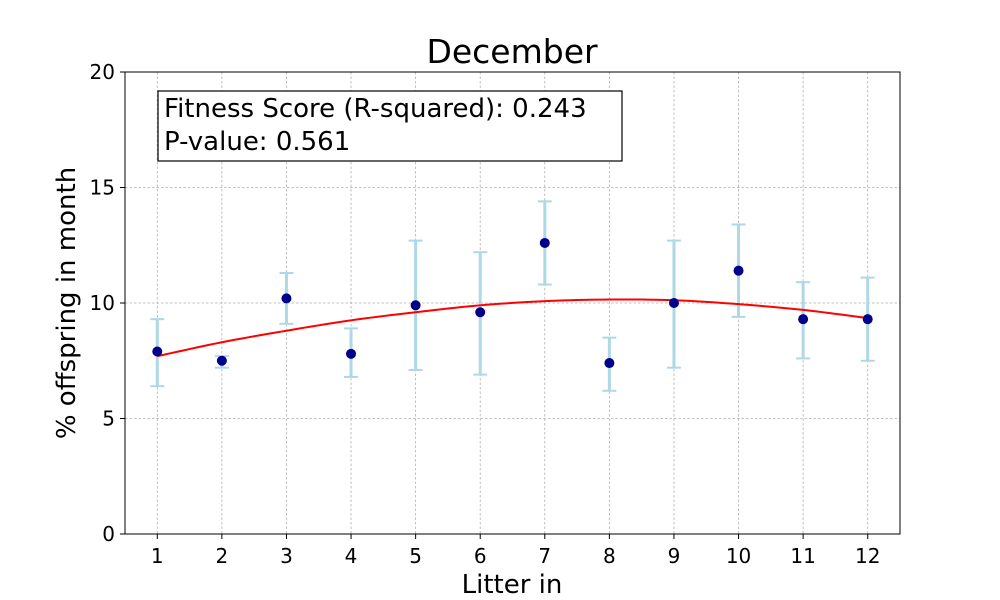 This screenshot has width=1000, height=600. What do you see at coordinates (108, 534) in the screenshot?
I see `y-tick-label: 0` at bounding box center [108, 534].